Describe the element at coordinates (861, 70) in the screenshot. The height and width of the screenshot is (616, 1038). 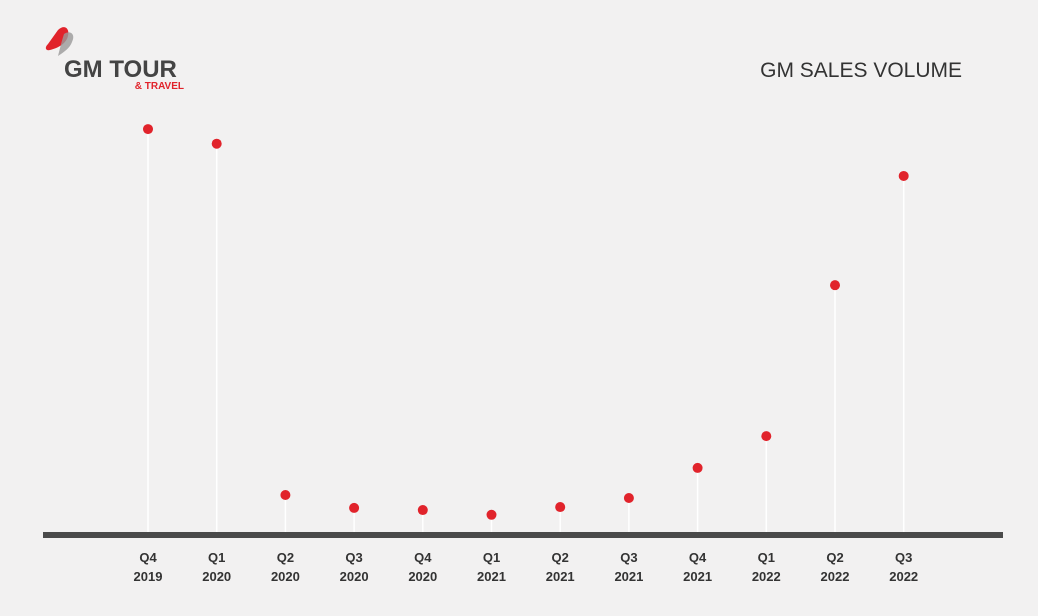
I see `chart-title: GM SALES VOLUME` at that location.